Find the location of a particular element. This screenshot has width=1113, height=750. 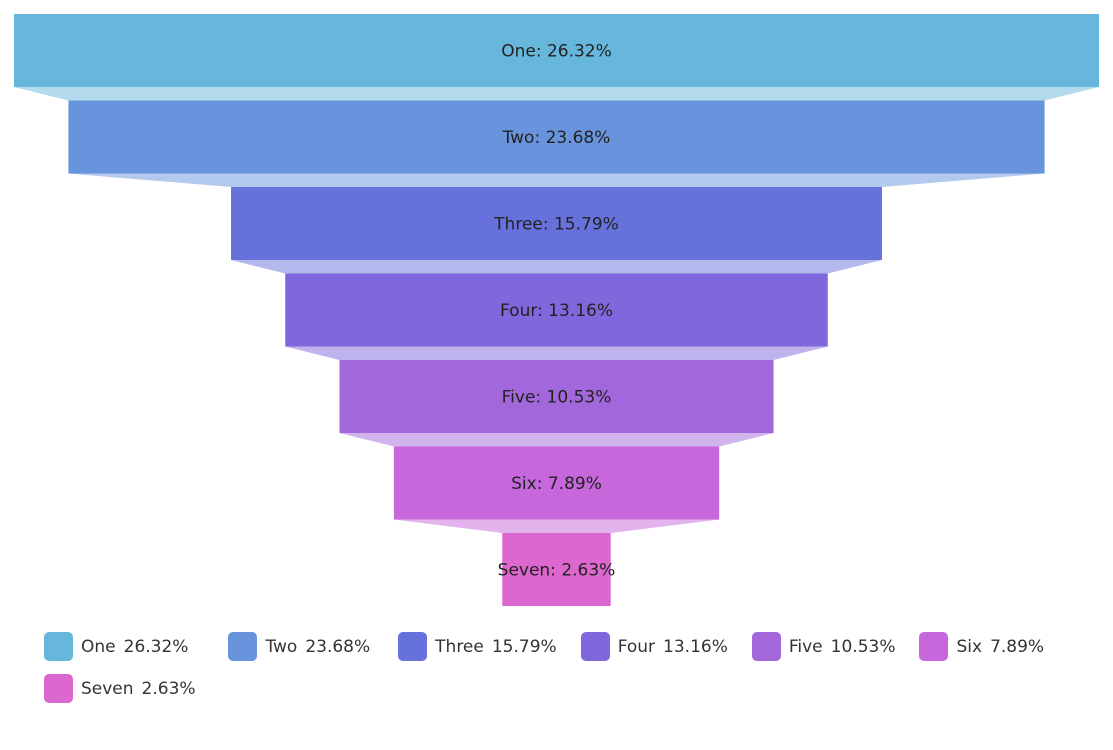

funnel-connector-two is located at coordinates (556, 180).